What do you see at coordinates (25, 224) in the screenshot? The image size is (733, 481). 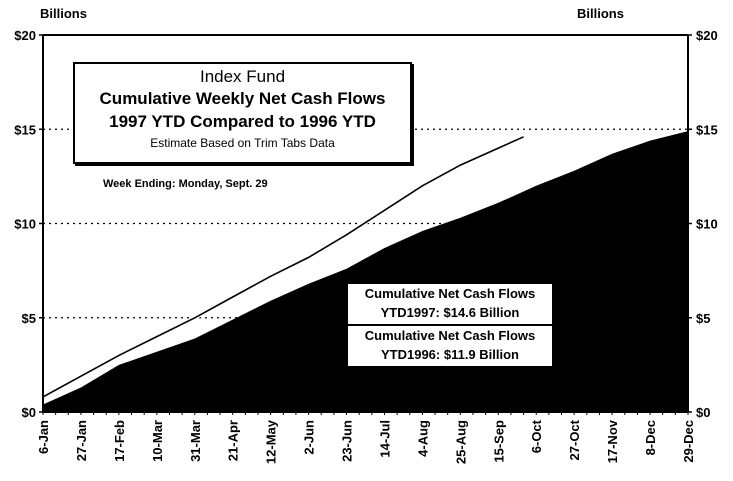 I see `y-tick-label-left: $10` at bounding box center [25, 224].